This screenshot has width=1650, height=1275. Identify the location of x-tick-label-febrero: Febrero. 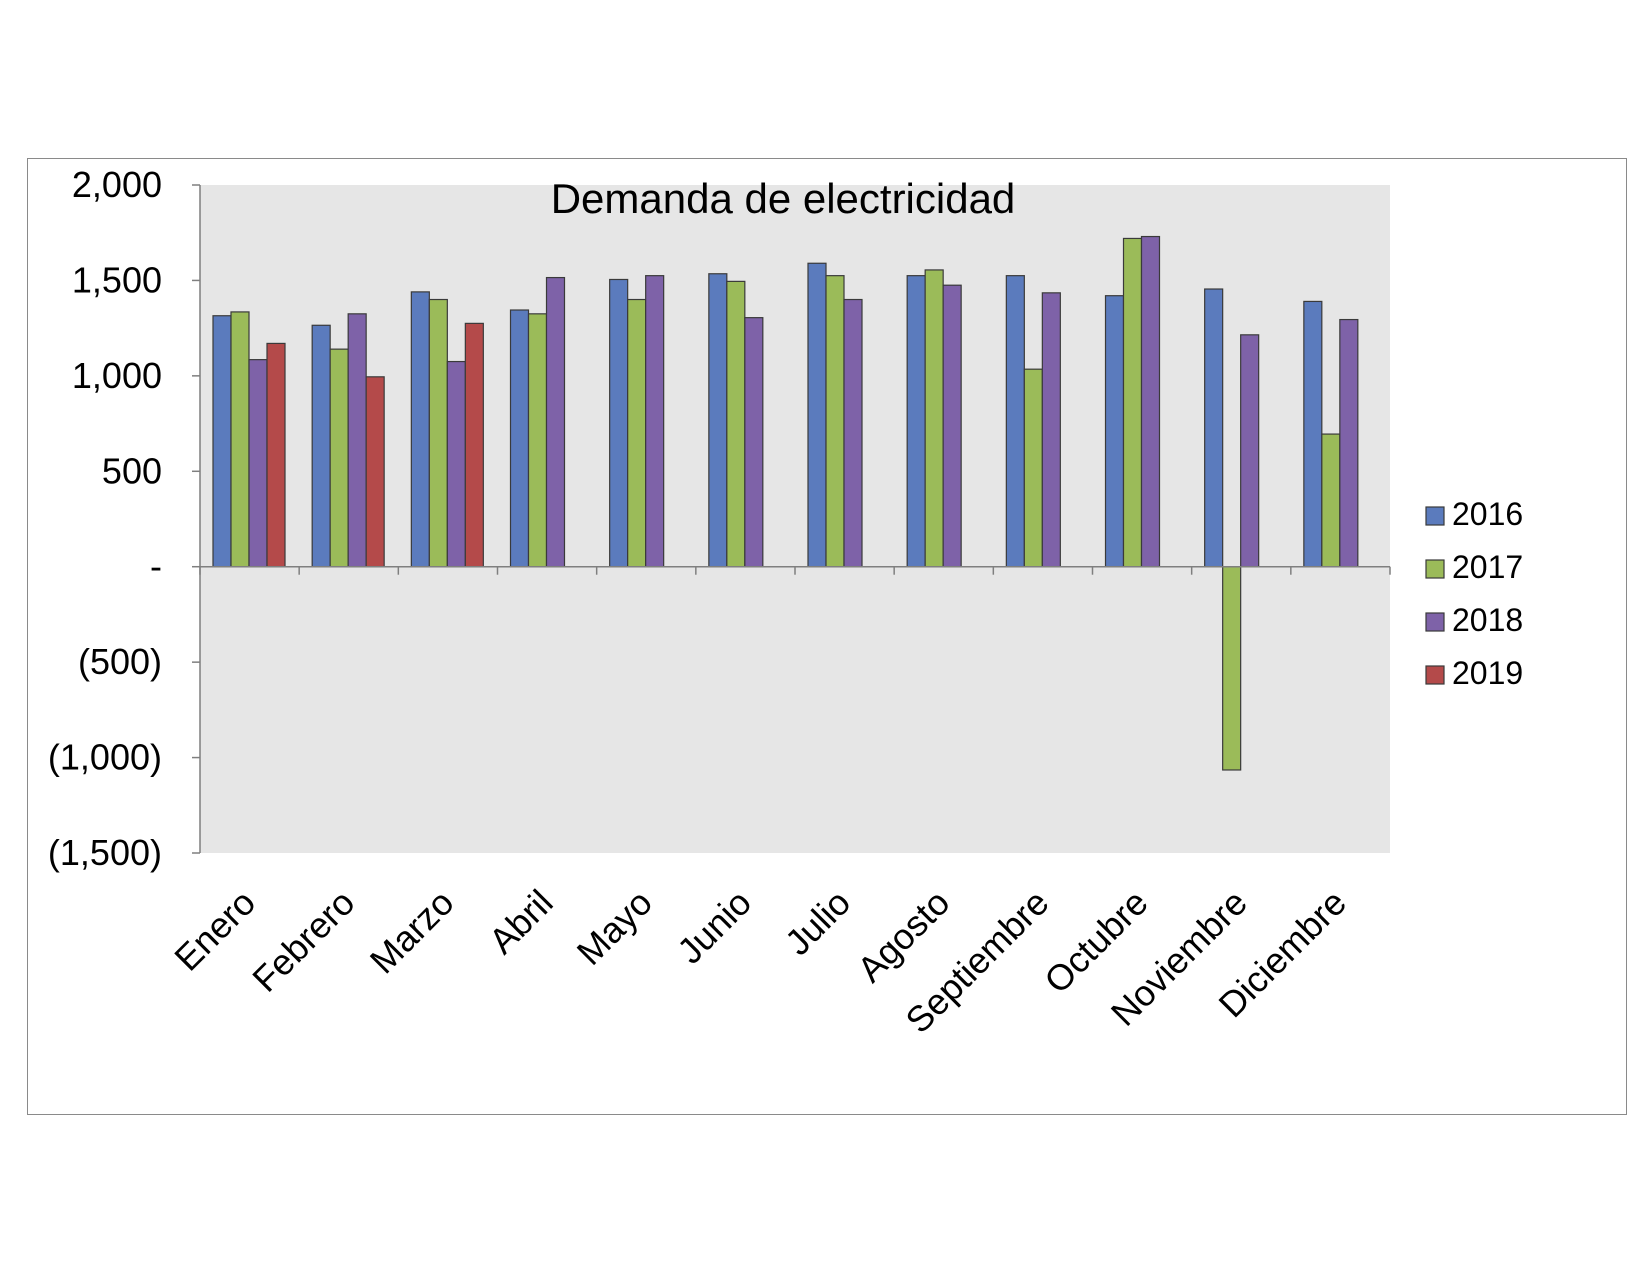
(303, 941).